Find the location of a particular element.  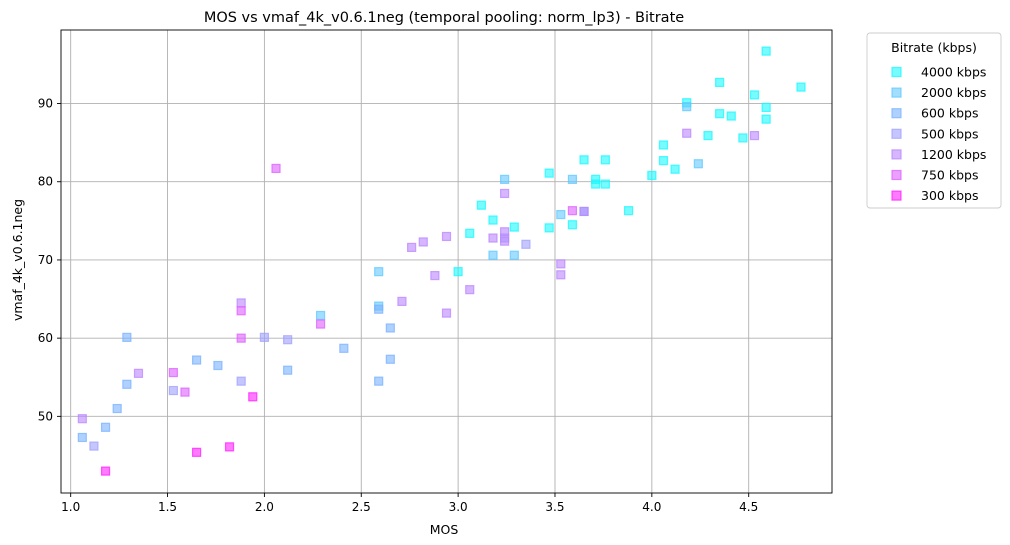

x-axis-label: MOS is located at coordinates (444, 529).